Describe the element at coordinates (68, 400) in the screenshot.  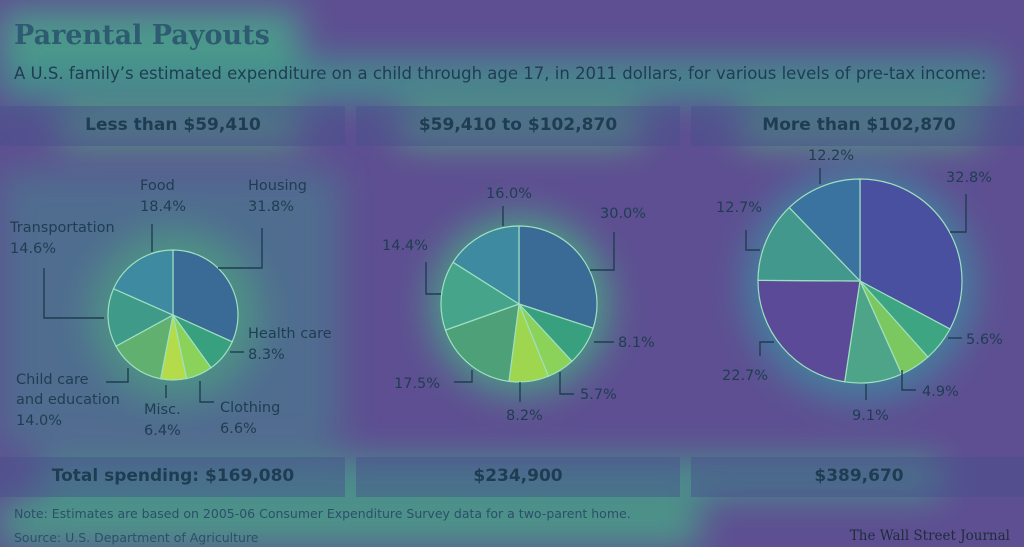
I see `slice-label-1-child-care-and-education: Child care and education 14.0%` at that location.